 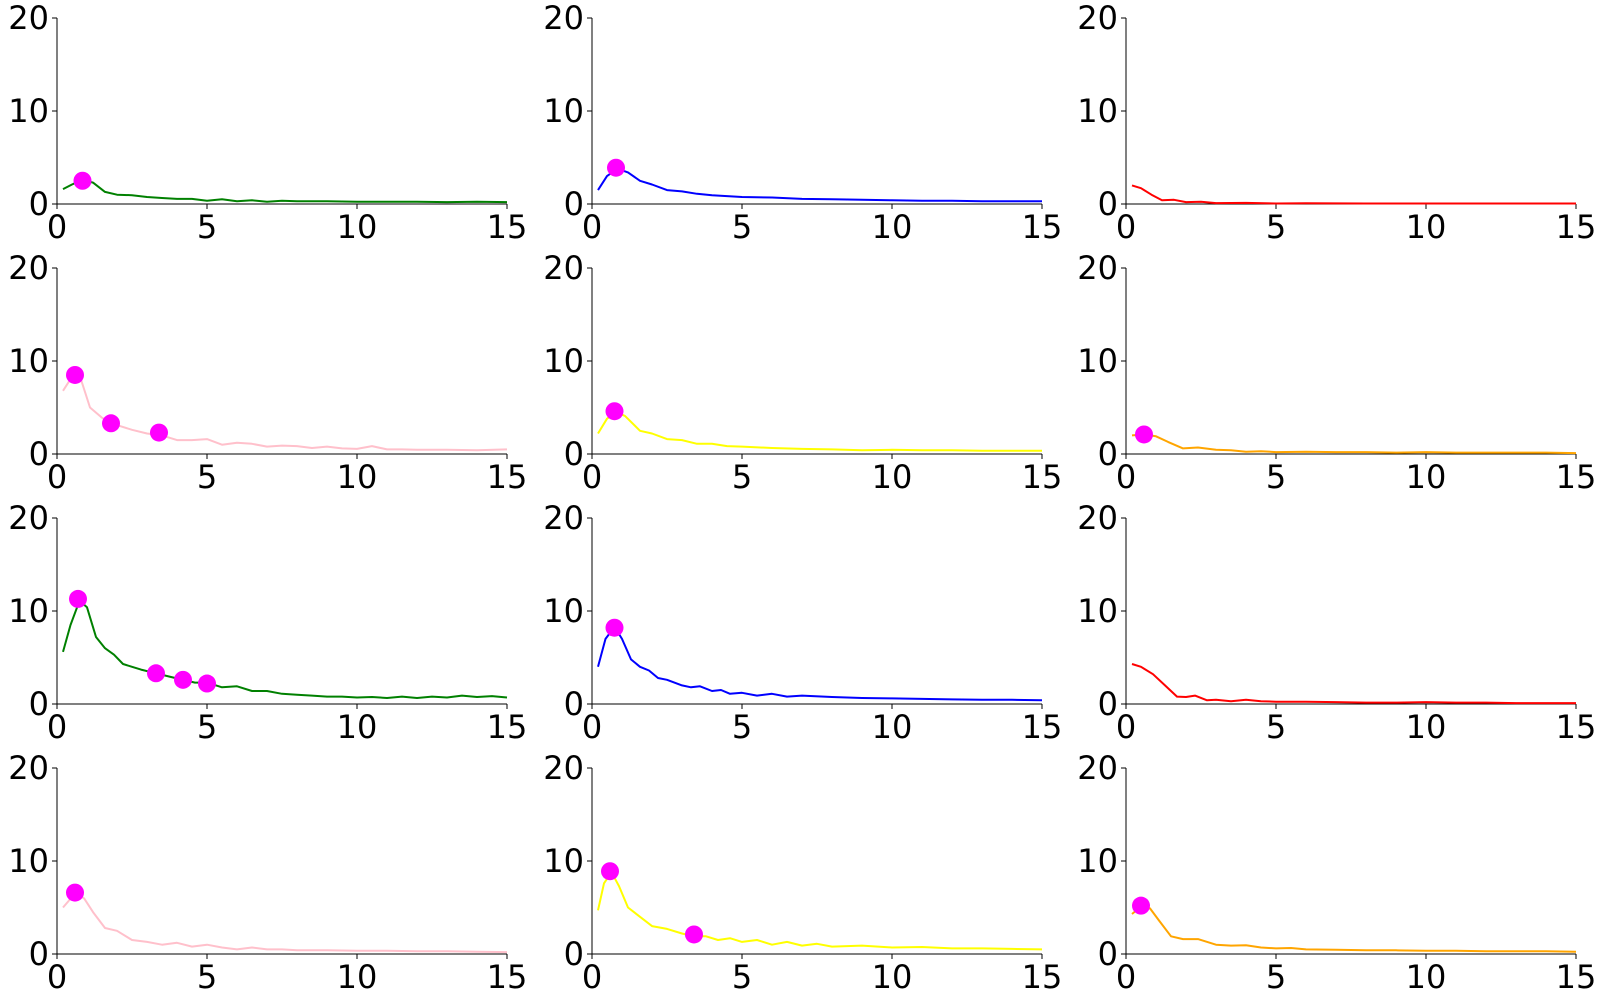 I want to click on subplot-5: 0 5 10 15 0 10 20, so click(x=802, y=372).